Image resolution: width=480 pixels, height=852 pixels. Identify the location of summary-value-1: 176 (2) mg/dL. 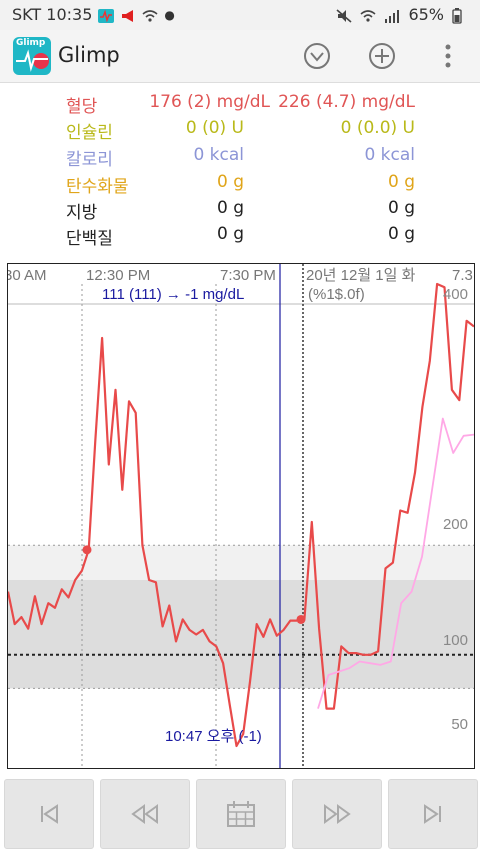
(209, 102).